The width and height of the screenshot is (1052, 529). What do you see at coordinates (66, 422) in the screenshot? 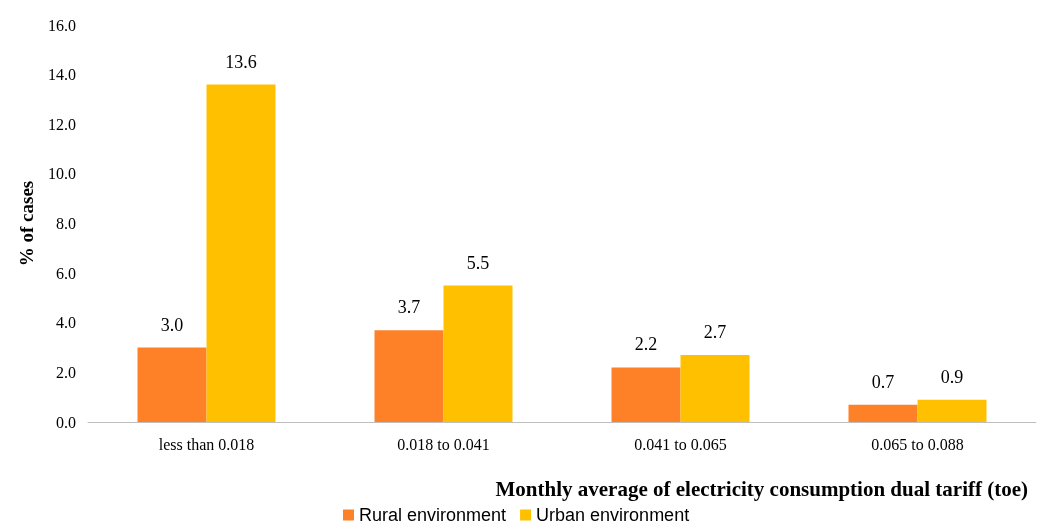
I see `y-tick-label: 0.0` at bounding box center [66, 422].